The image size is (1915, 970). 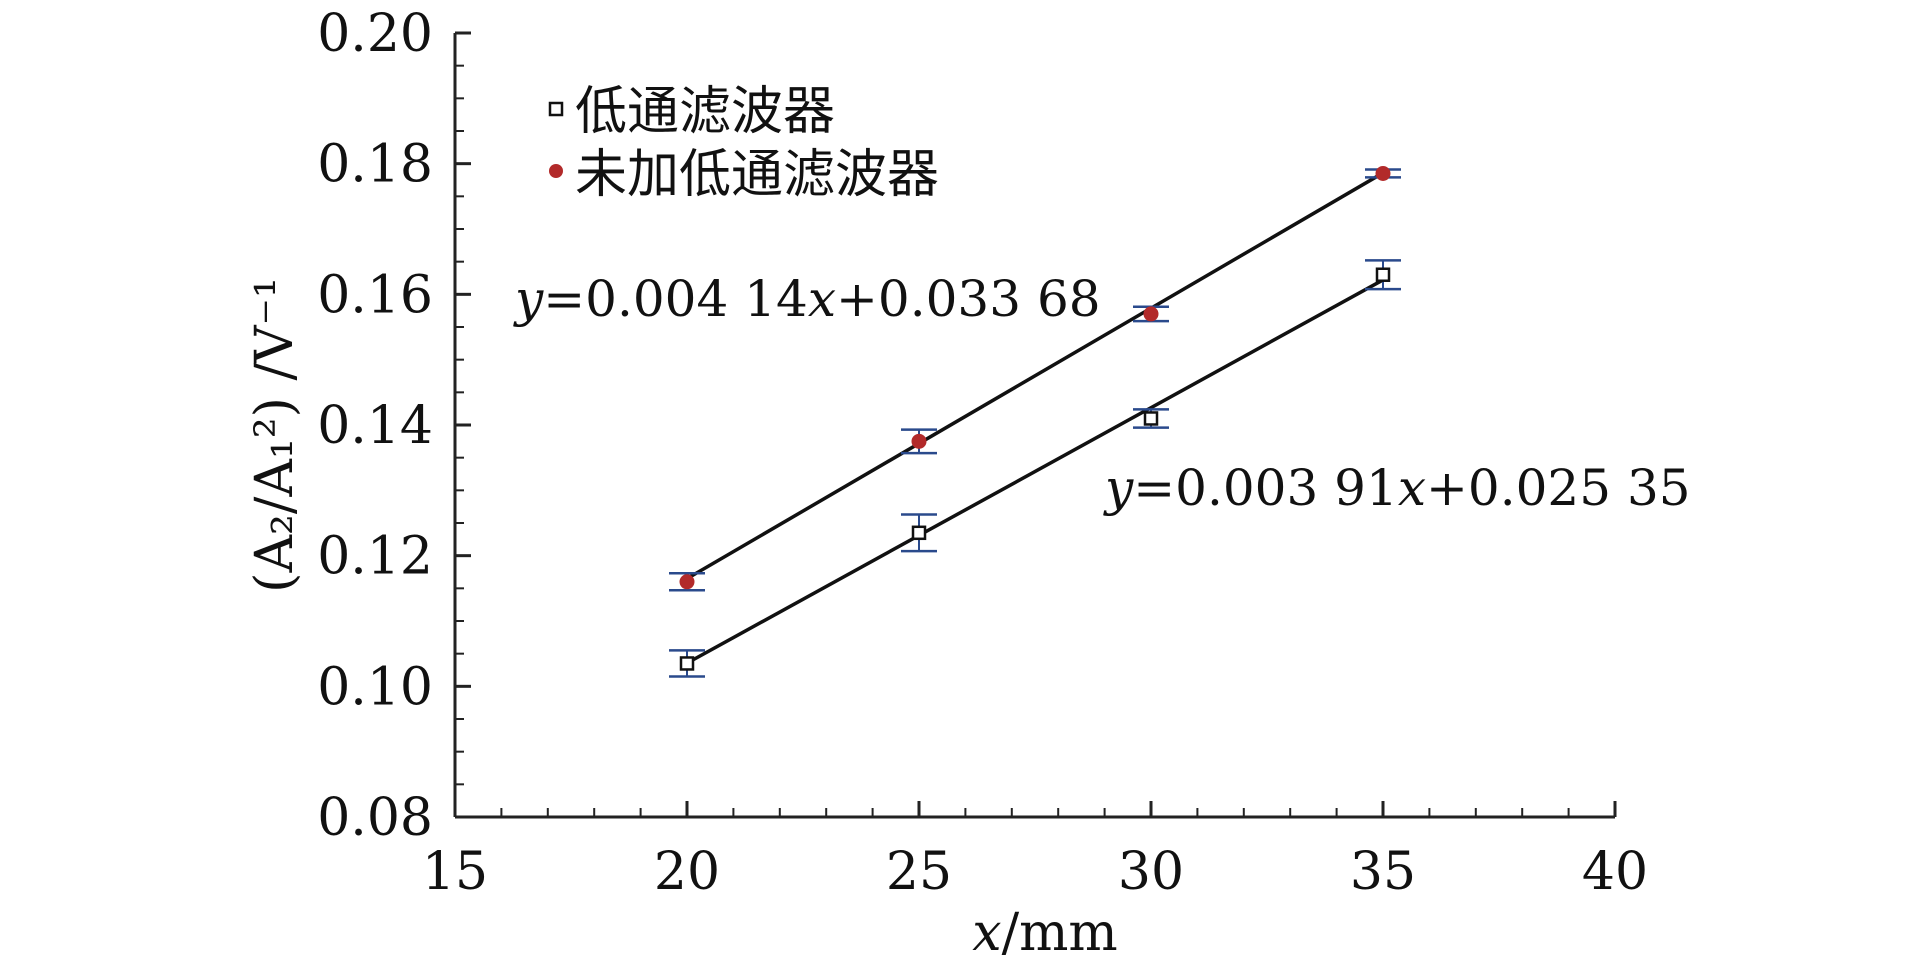 I want to click on legend-label-no-lowpass: 未加低通滤波器, so click(x=757, y=175).